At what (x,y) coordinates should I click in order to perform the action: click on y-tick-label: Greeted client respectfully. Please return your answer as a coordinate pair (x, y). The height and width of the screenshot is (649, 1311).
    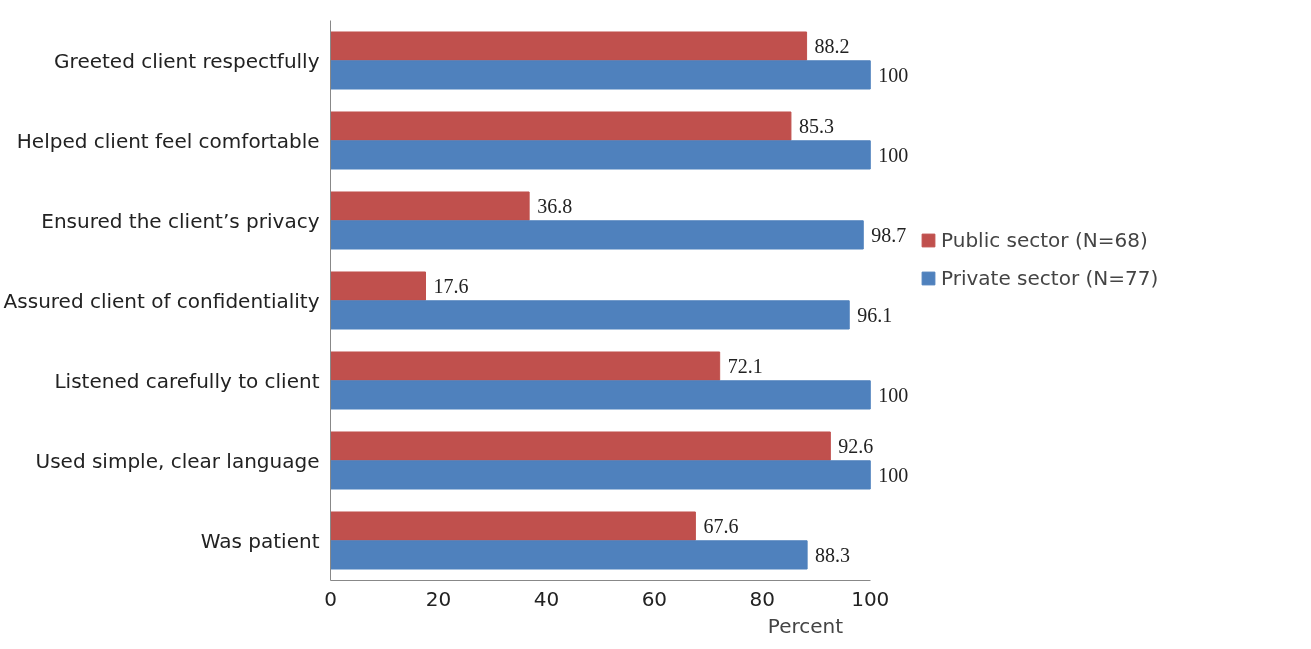
    Looking at the image, I should click on (187, 60).